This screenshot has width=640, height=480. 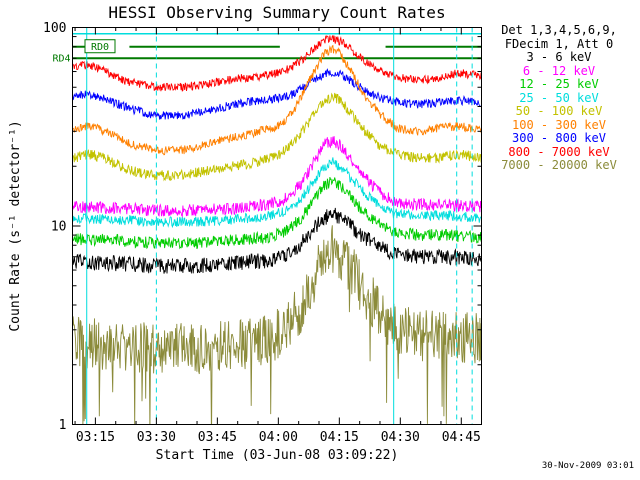 I want to click on y-tick-label: 100, so click(x=54, y=28).